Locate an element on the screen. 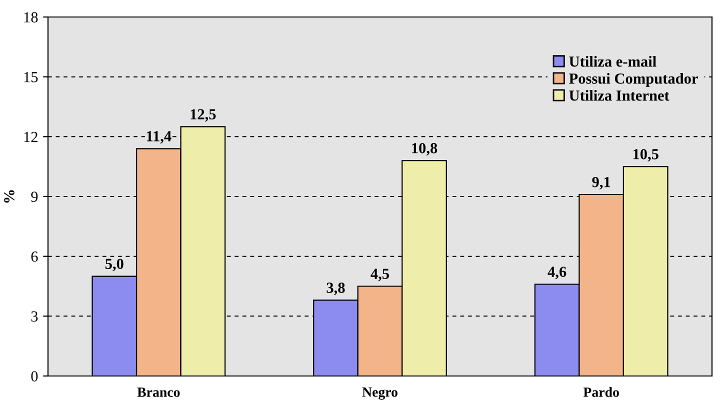 The height and width of the screenshot is (411, 722). data-label: 3,8 is located at coordinates (335, 289).